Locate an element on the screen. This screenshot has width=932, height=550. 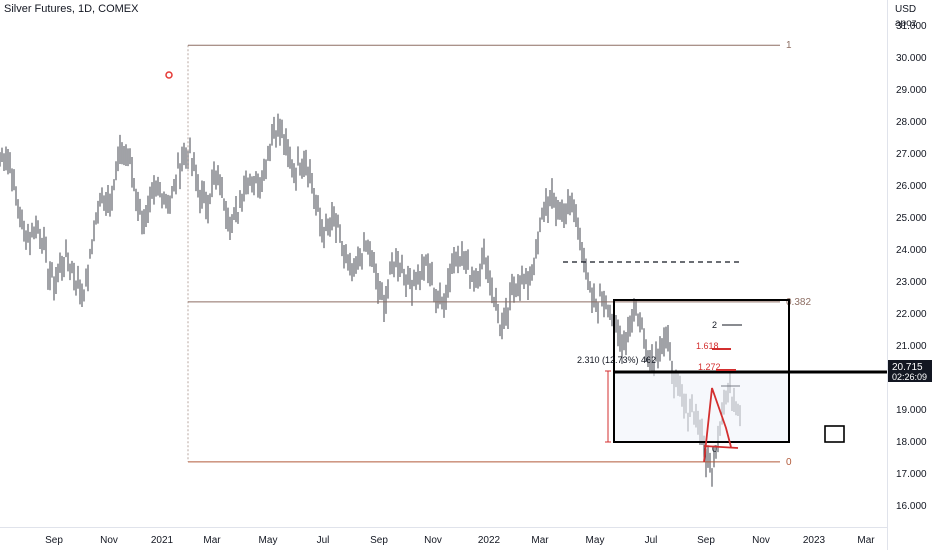
abc-pattern is located at coordinates (717, 425).